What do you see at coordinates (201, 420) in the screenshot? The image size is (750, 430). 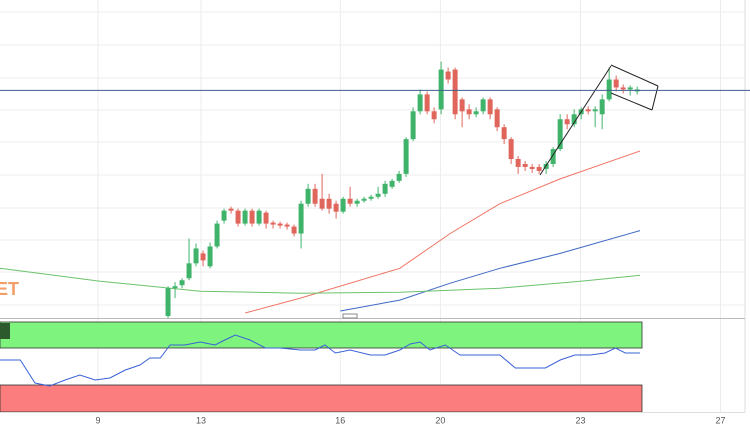 I see `x-tick-label: 13` at bounding box center [201, 420].